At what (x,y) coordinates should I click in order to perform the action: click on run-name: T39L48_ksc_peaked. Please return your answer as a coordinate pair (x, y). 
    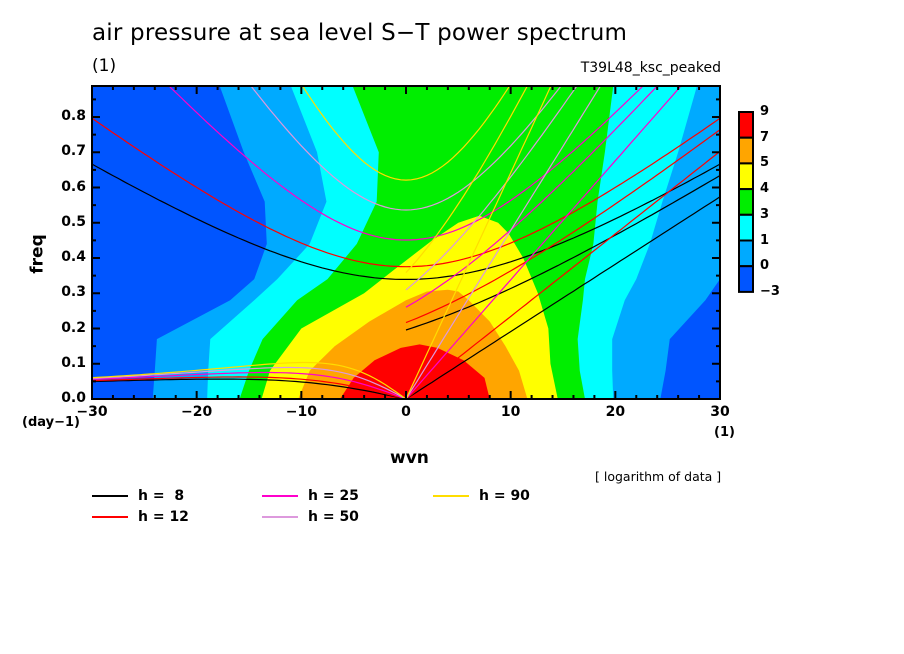
    Looking at the image, I should click on (650, 68).